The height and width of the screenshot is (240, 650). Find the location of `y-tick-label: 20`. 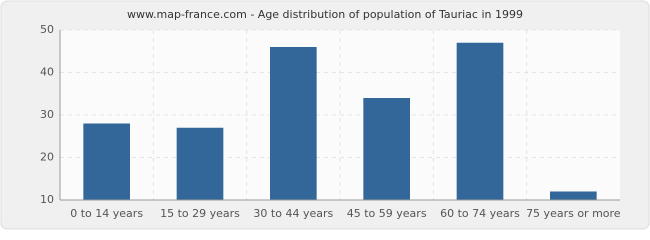

y-tick-label: 20 is located at coordinates (47, 157).